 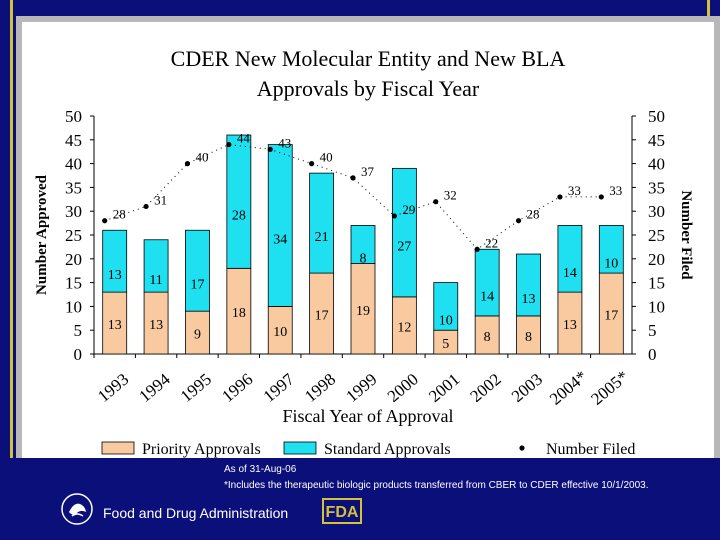 What do you see at coordinates (363, 311) in the screenshot?
I see `label-priority-1999: 19` at bounding box center [363, 311].